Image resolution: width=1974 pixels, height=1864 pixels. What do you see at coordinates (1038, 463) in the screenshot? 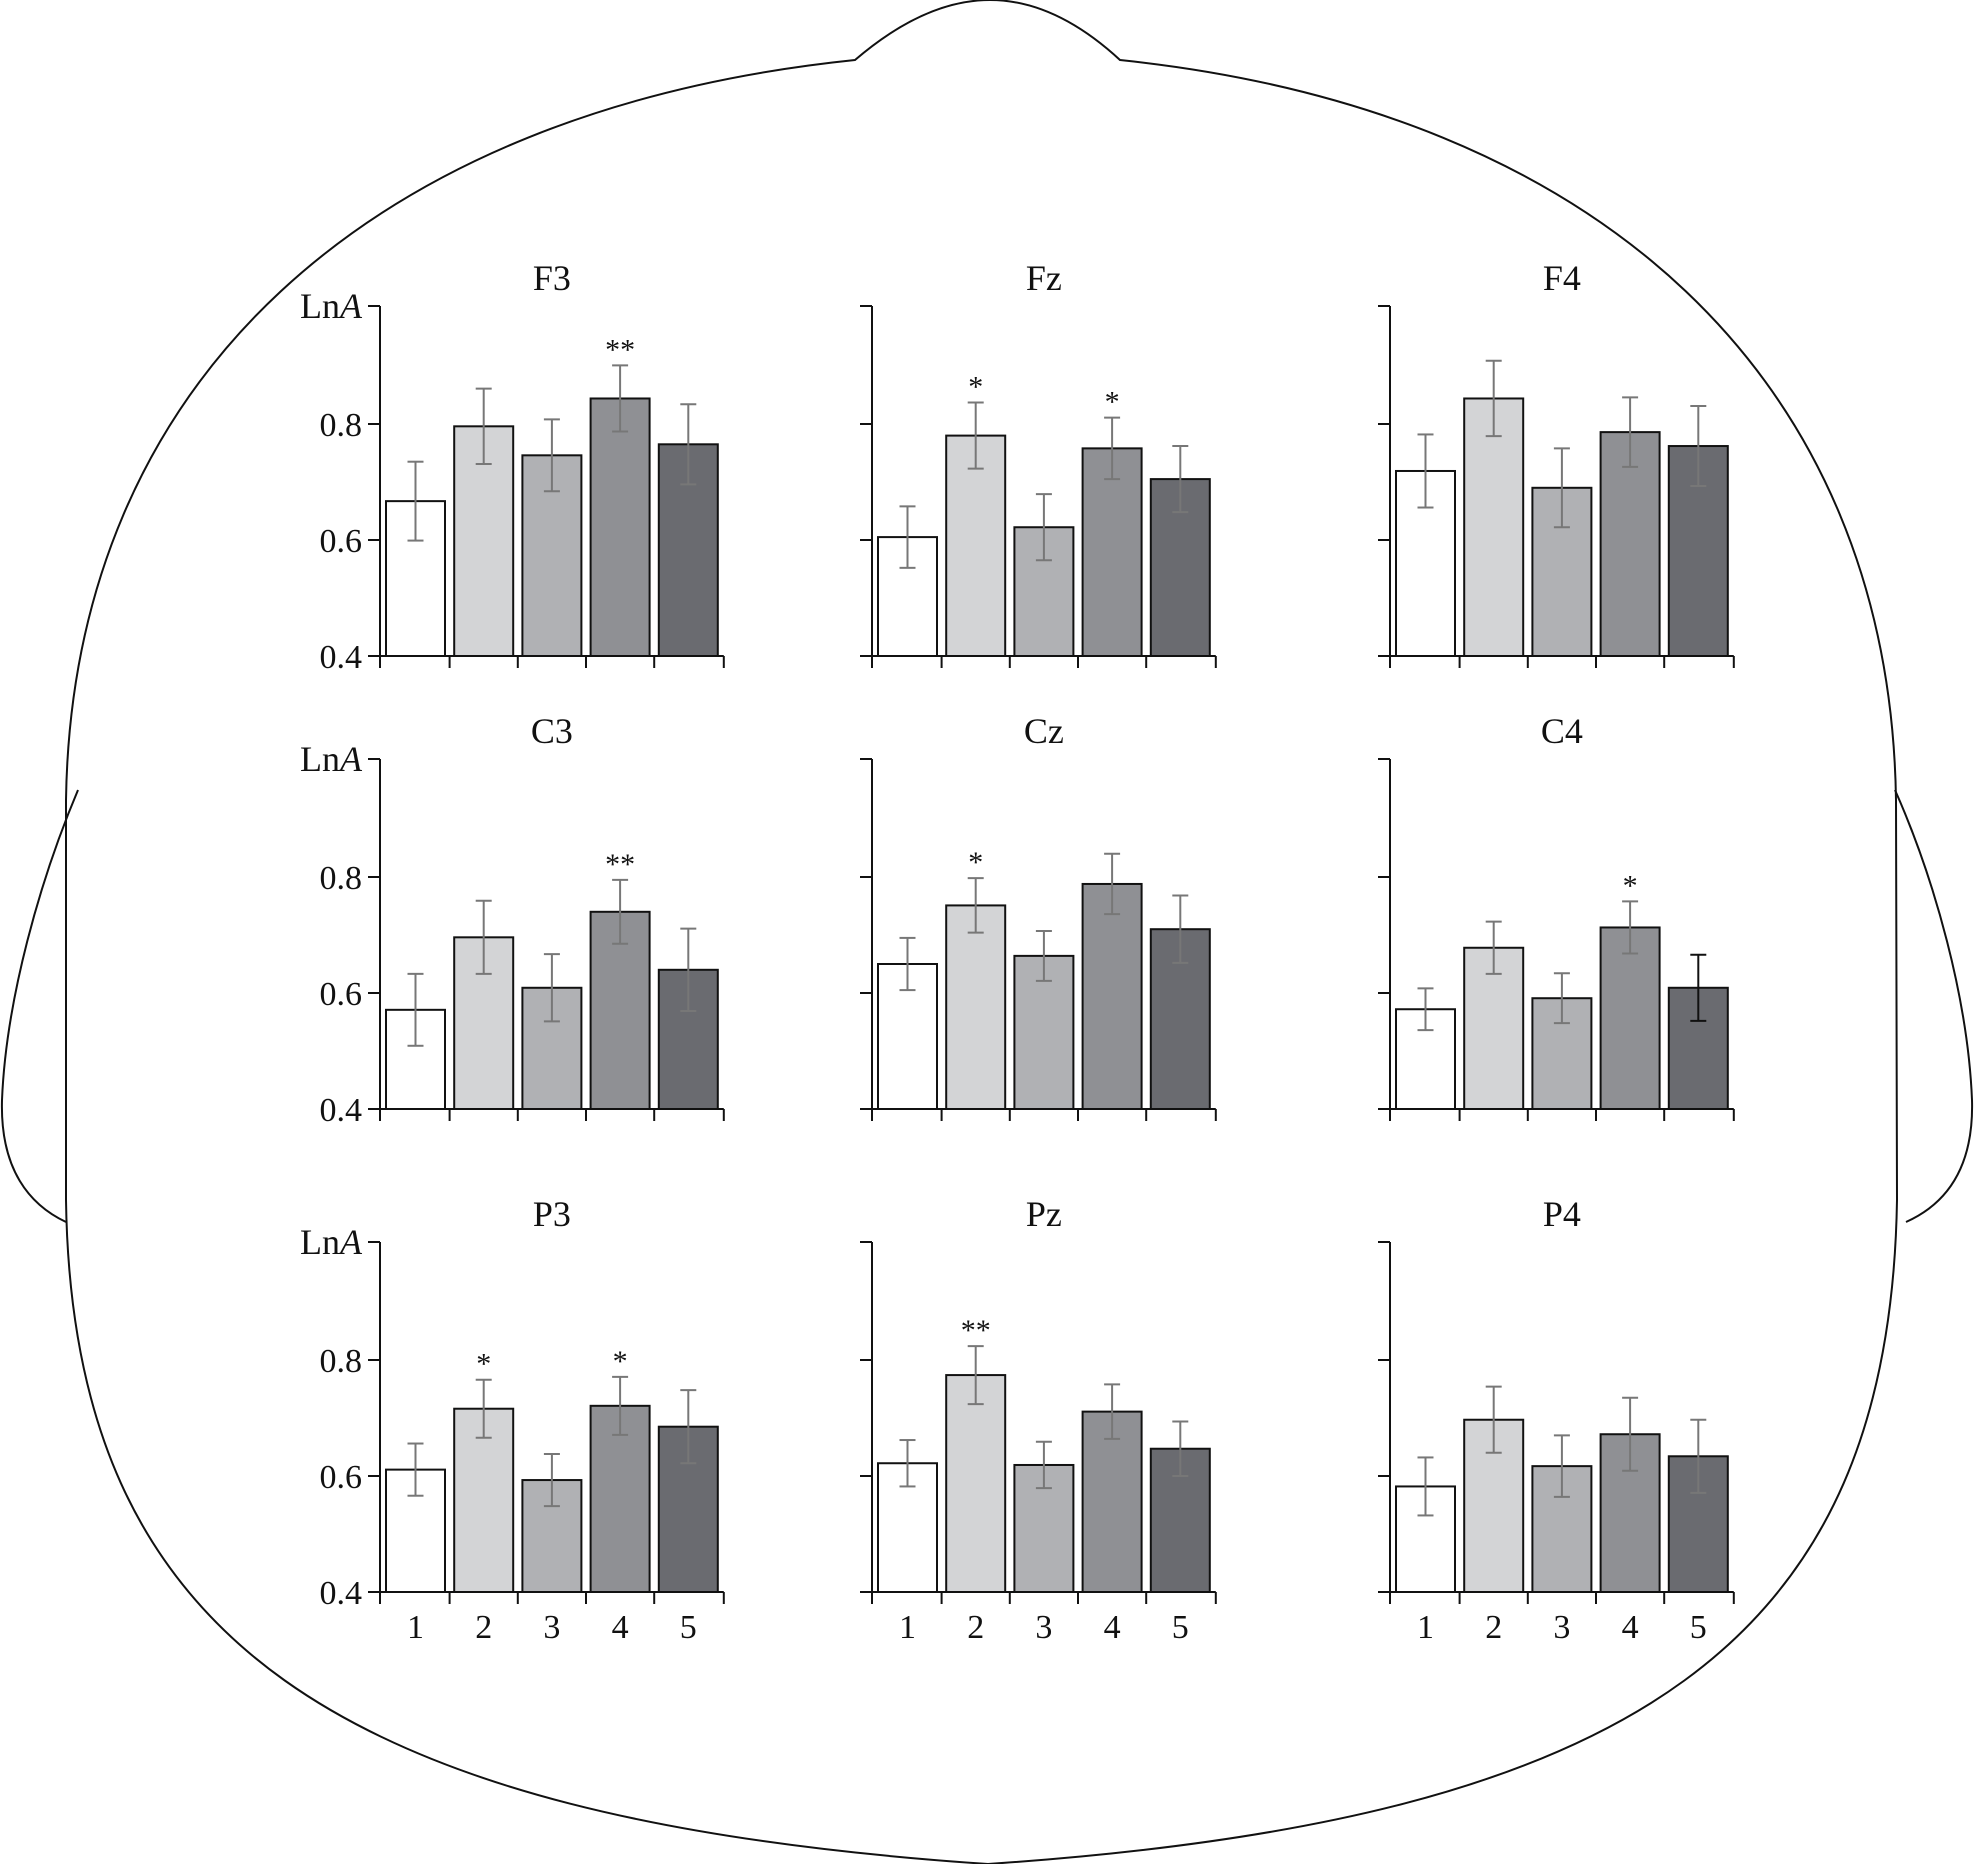
I see `chart-panel-fz: Fz * *` at bounding box center [1038, 463].